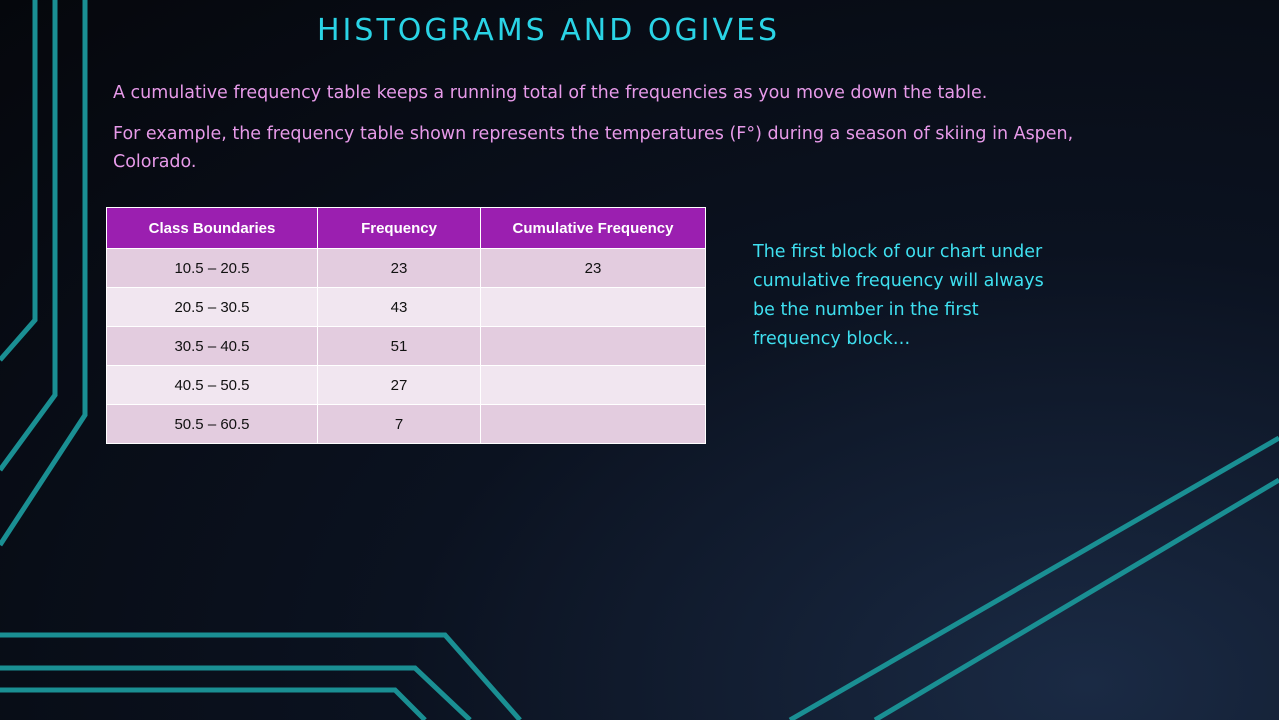  Describe the element at coordinates (549, 30) in the screenshot. I see `page-title: HISTOGRAMS AND OGIVES` at that location.